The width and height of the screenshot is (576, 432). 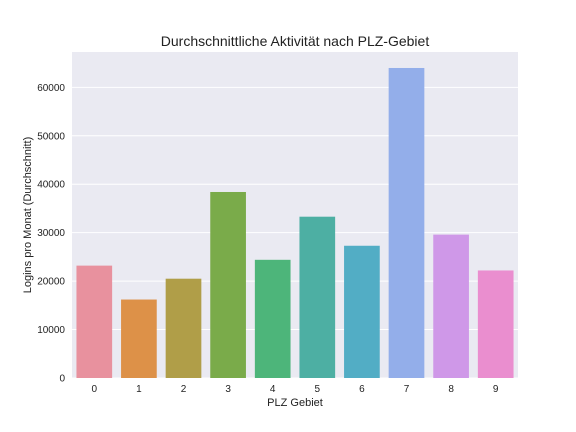 What do you see at coordinates (273, 389) in the screenshot?
I see `x-tick-label: 4` at bounding box center [273, 389].